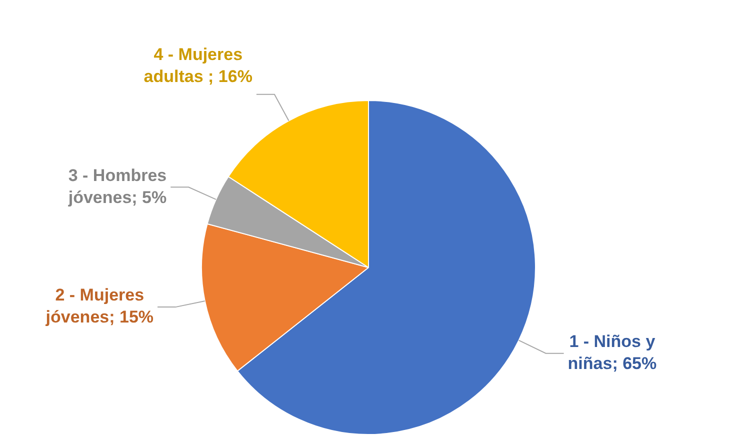 This screenshot has width=737, height=437. I want to click on slice-label: 4 - Mujeres adultas ; 16%, so click(198, 65).